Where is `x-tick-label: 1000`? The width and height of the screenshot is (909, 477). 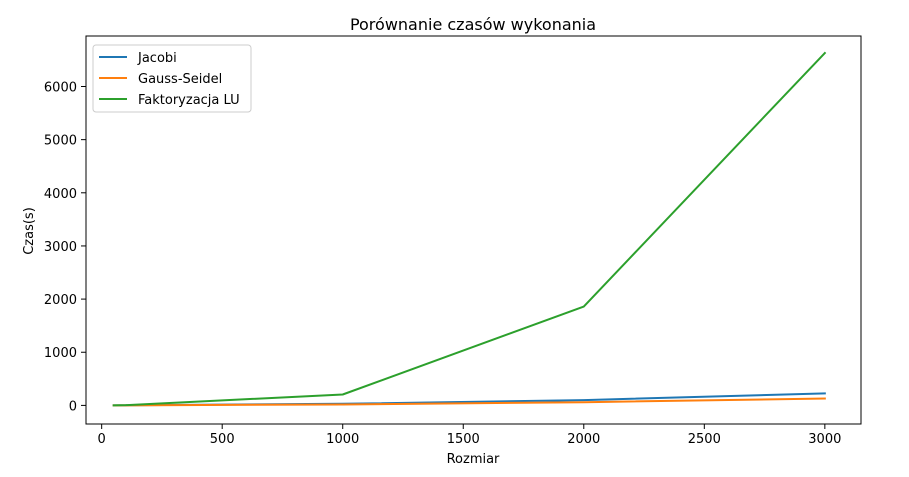 x-tick-label: 1000 is located at coordinates (342, 439).